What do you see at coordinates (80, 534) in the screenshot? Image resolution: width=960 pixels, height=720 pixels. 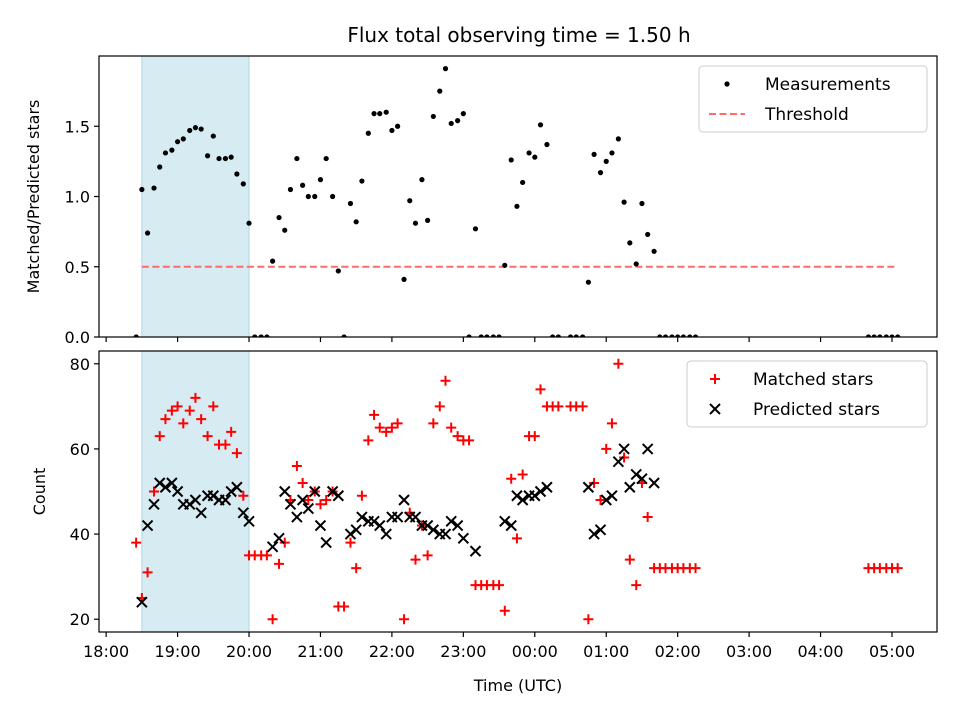 I see `y-tick-label: 40` at bounding box center [80, 534].